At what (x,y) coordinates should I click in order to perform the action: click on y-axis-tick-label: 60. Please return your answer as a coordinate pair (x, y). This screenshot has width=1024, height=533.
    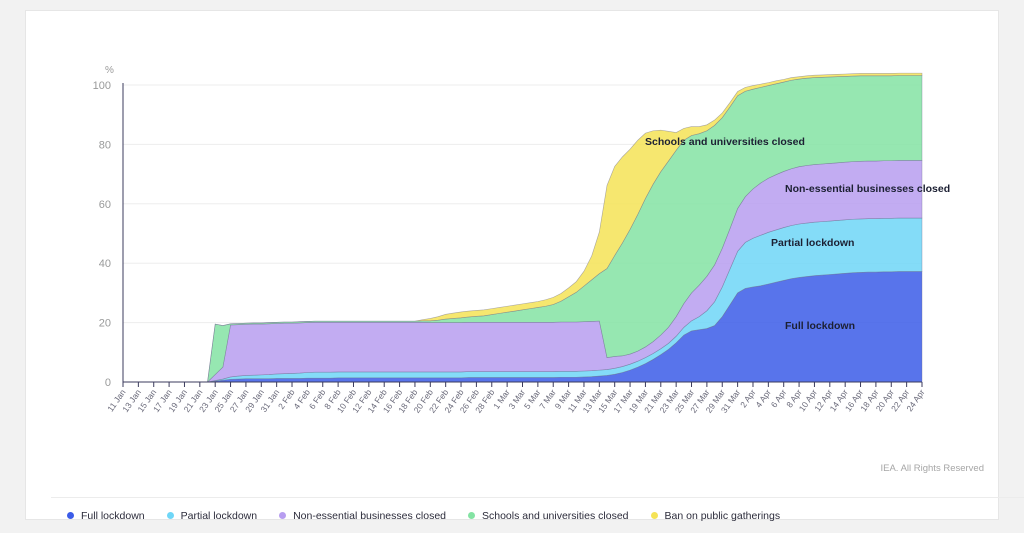
    Looking at the image, I should click on (105, 205).